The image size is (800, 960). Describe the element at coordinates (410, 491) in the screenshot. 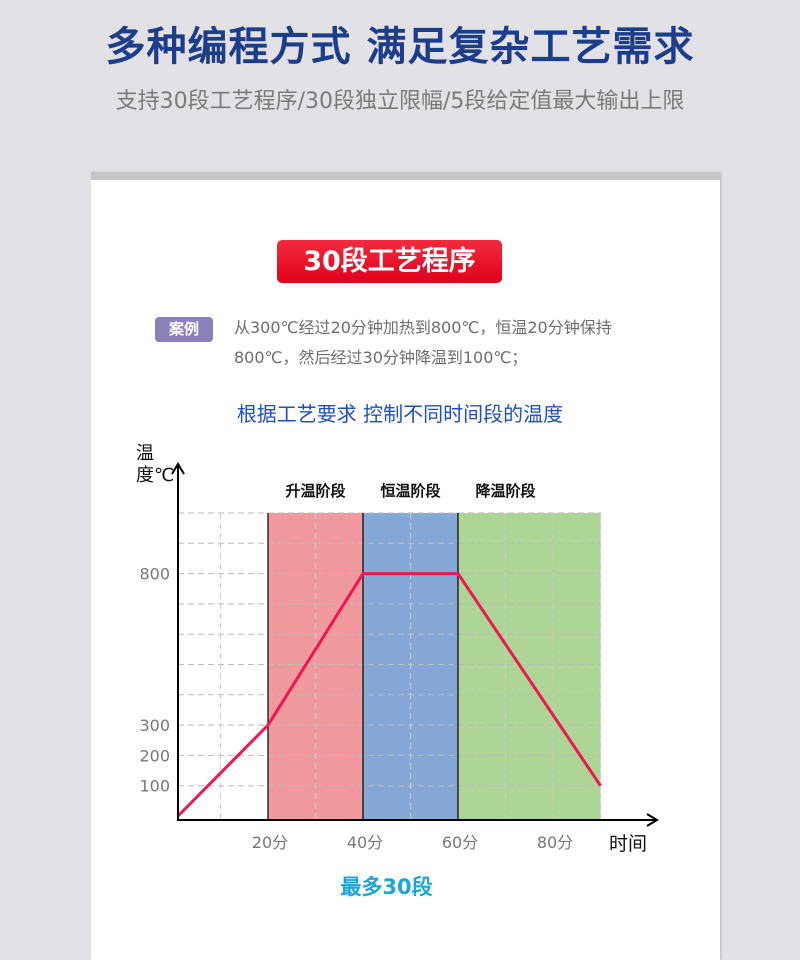

I see `phase-label: 恒温阶段` at that location.